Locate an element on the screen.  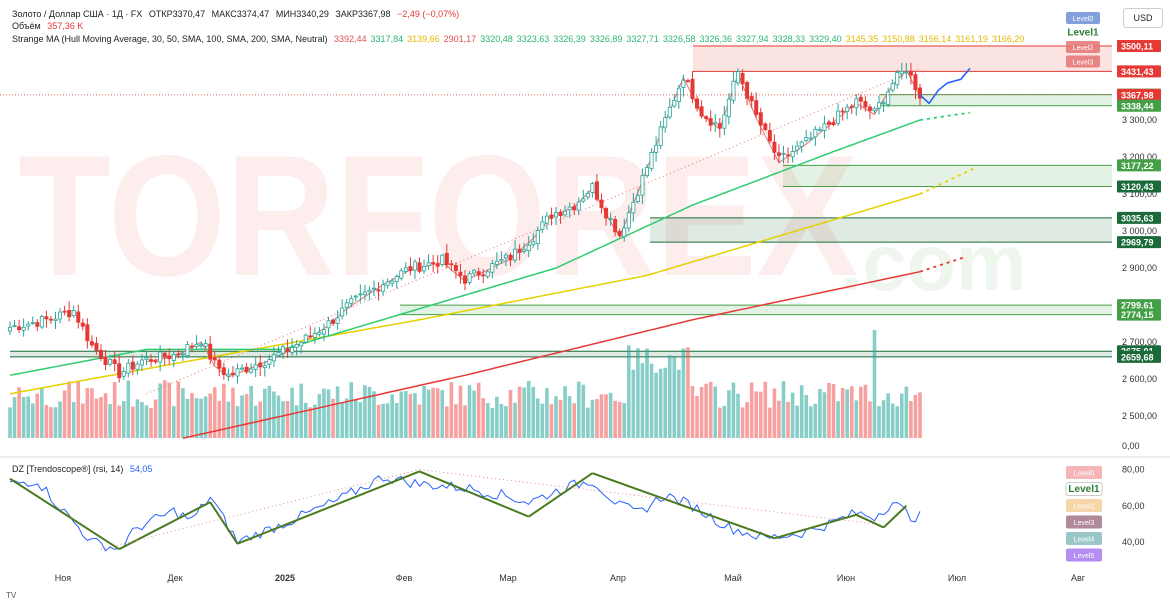
price-tag-label: 3431,43 is located at coordinates (1137, 72).